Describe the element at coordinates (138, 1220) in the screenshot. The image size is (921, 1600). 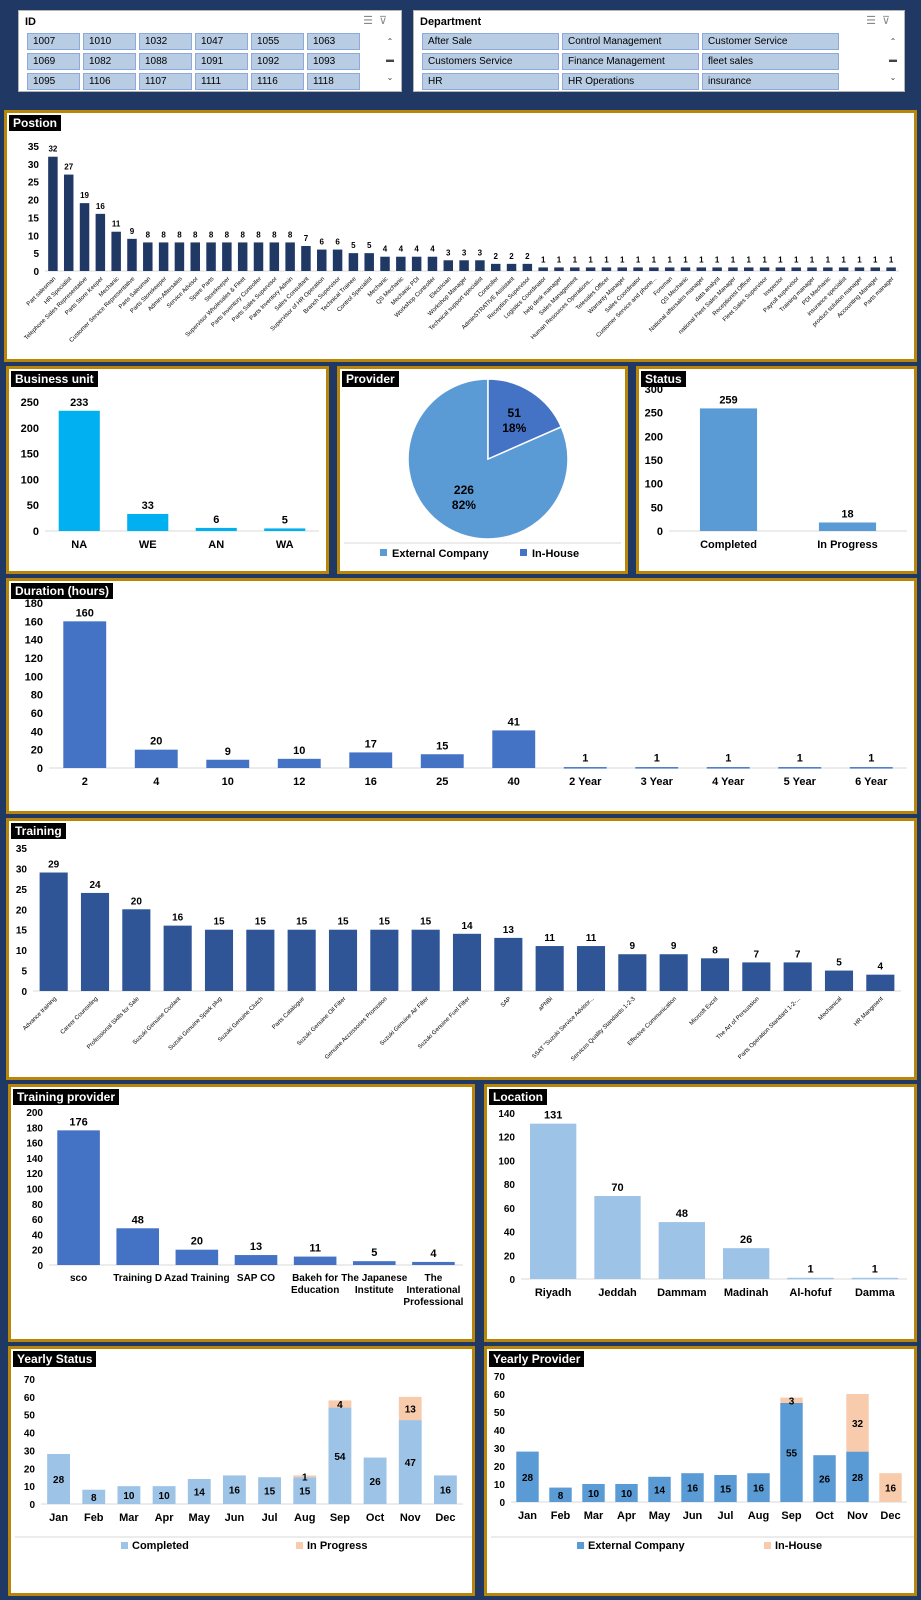
I see `data-label: 48` at that location.